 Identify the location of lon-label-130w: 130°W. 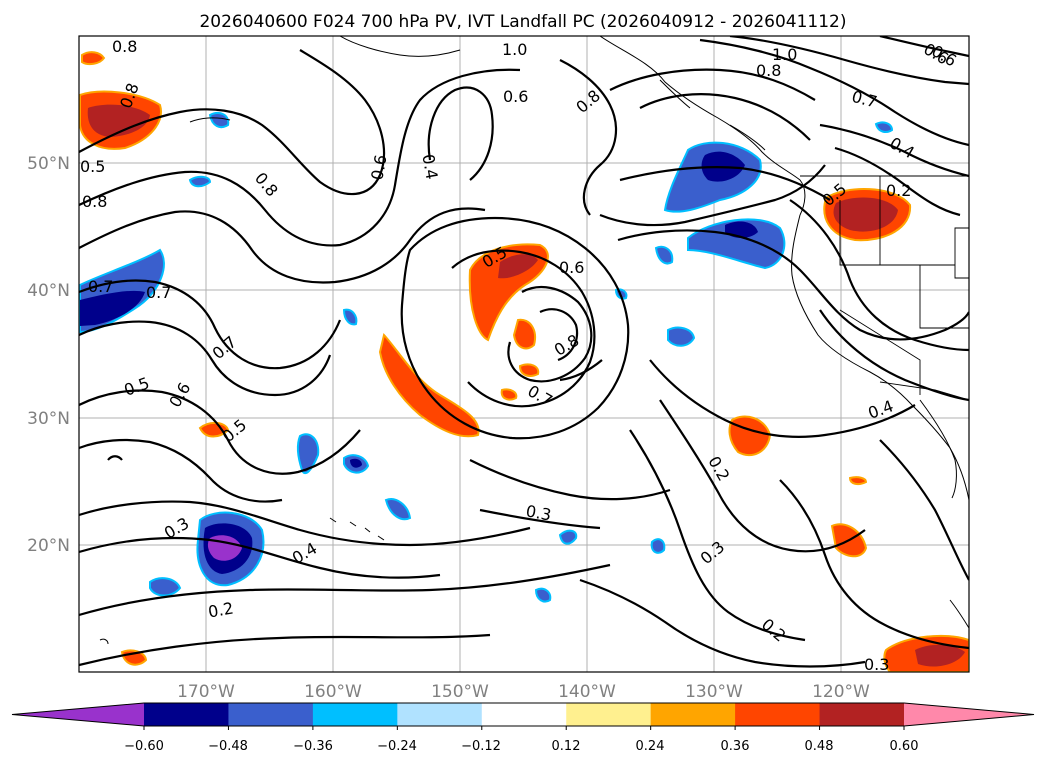
(714, 692).